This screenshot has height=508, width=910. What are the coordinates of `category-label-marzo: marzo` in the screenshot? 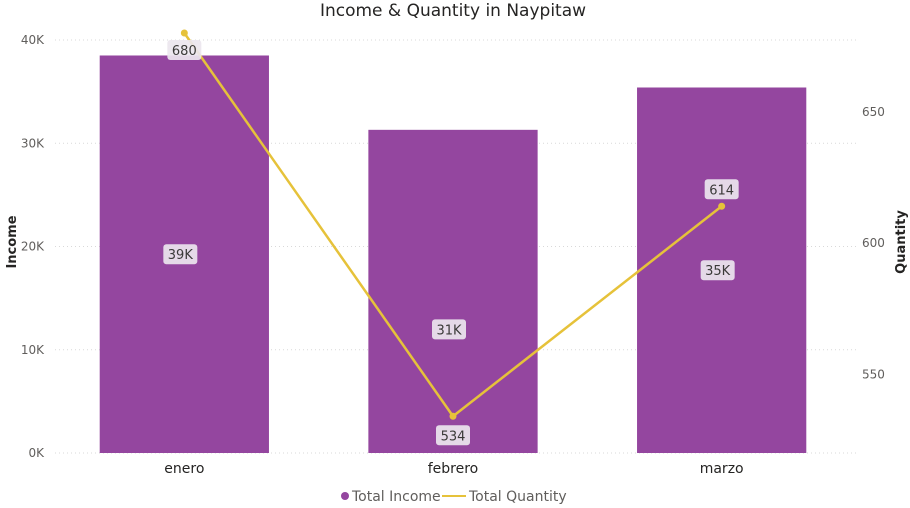 It's located at (722, 469).